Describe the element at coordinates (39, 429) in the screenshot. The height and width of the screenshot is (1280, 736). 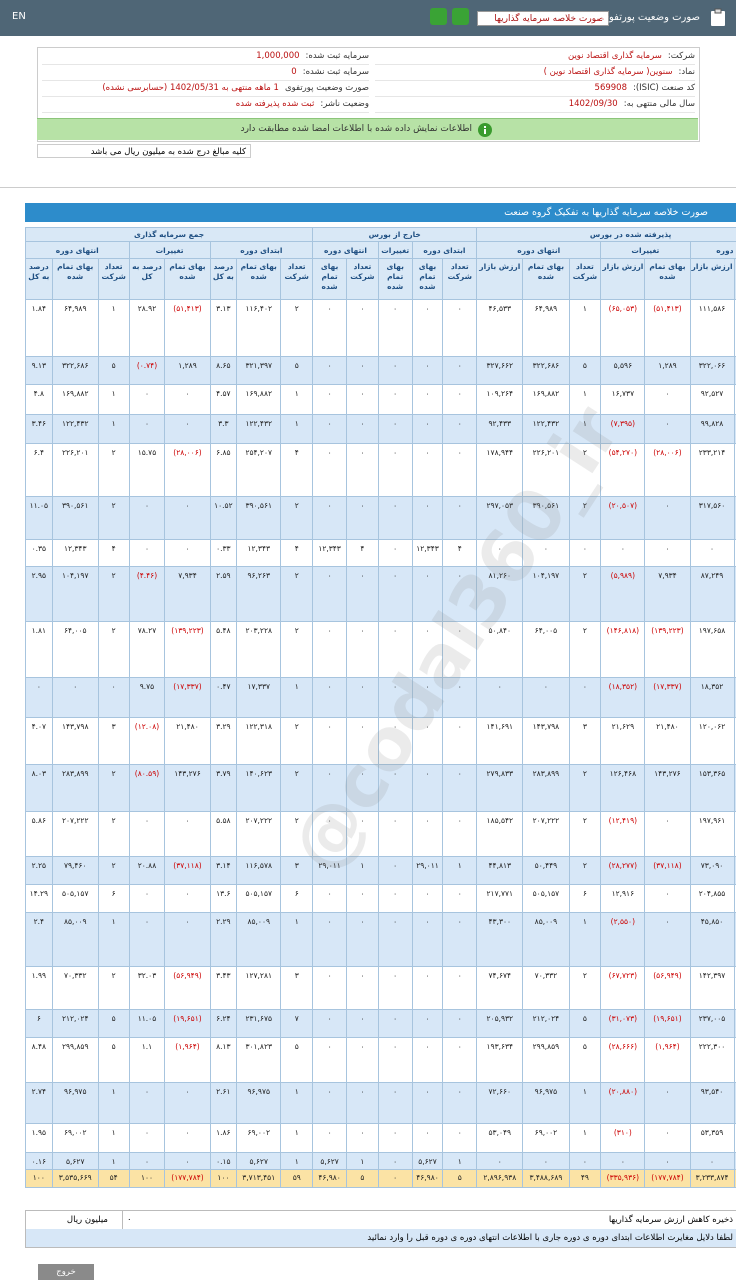
I see `cell: ۳.۴۶` at that location.